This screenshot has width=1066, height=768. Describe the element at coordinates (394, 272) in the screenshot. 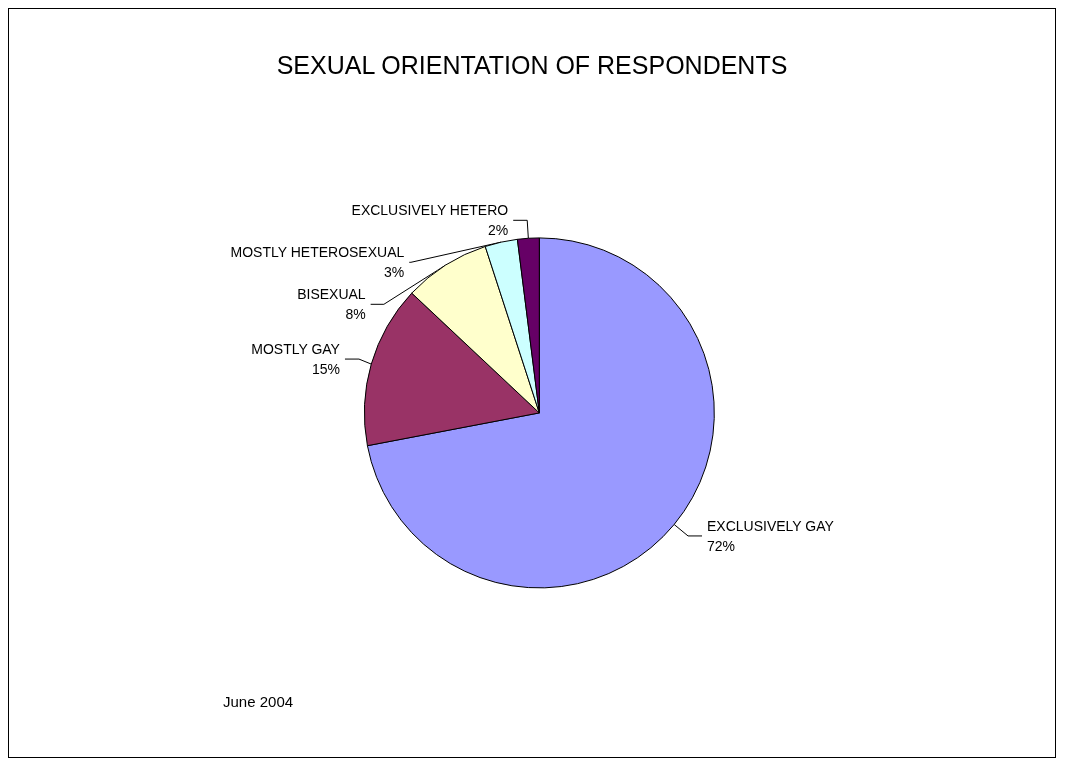

I see `data-label: 3%` at that location.